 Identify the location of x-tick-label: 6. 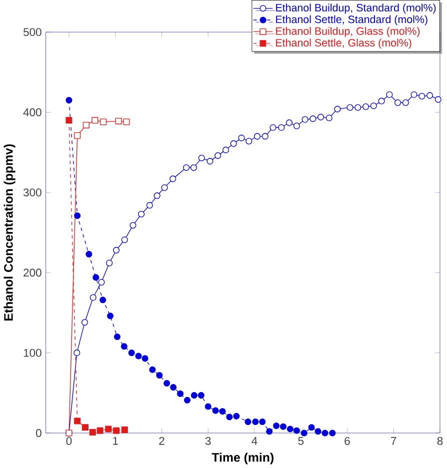
(347, 440).